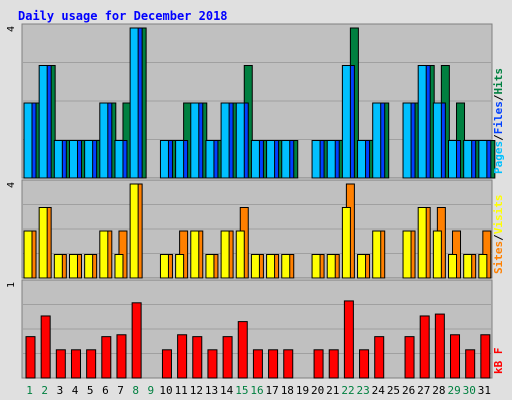  Describe the element at coordinates (181, 390) in the screenshot. I see `day-label-11: 11` at that location.